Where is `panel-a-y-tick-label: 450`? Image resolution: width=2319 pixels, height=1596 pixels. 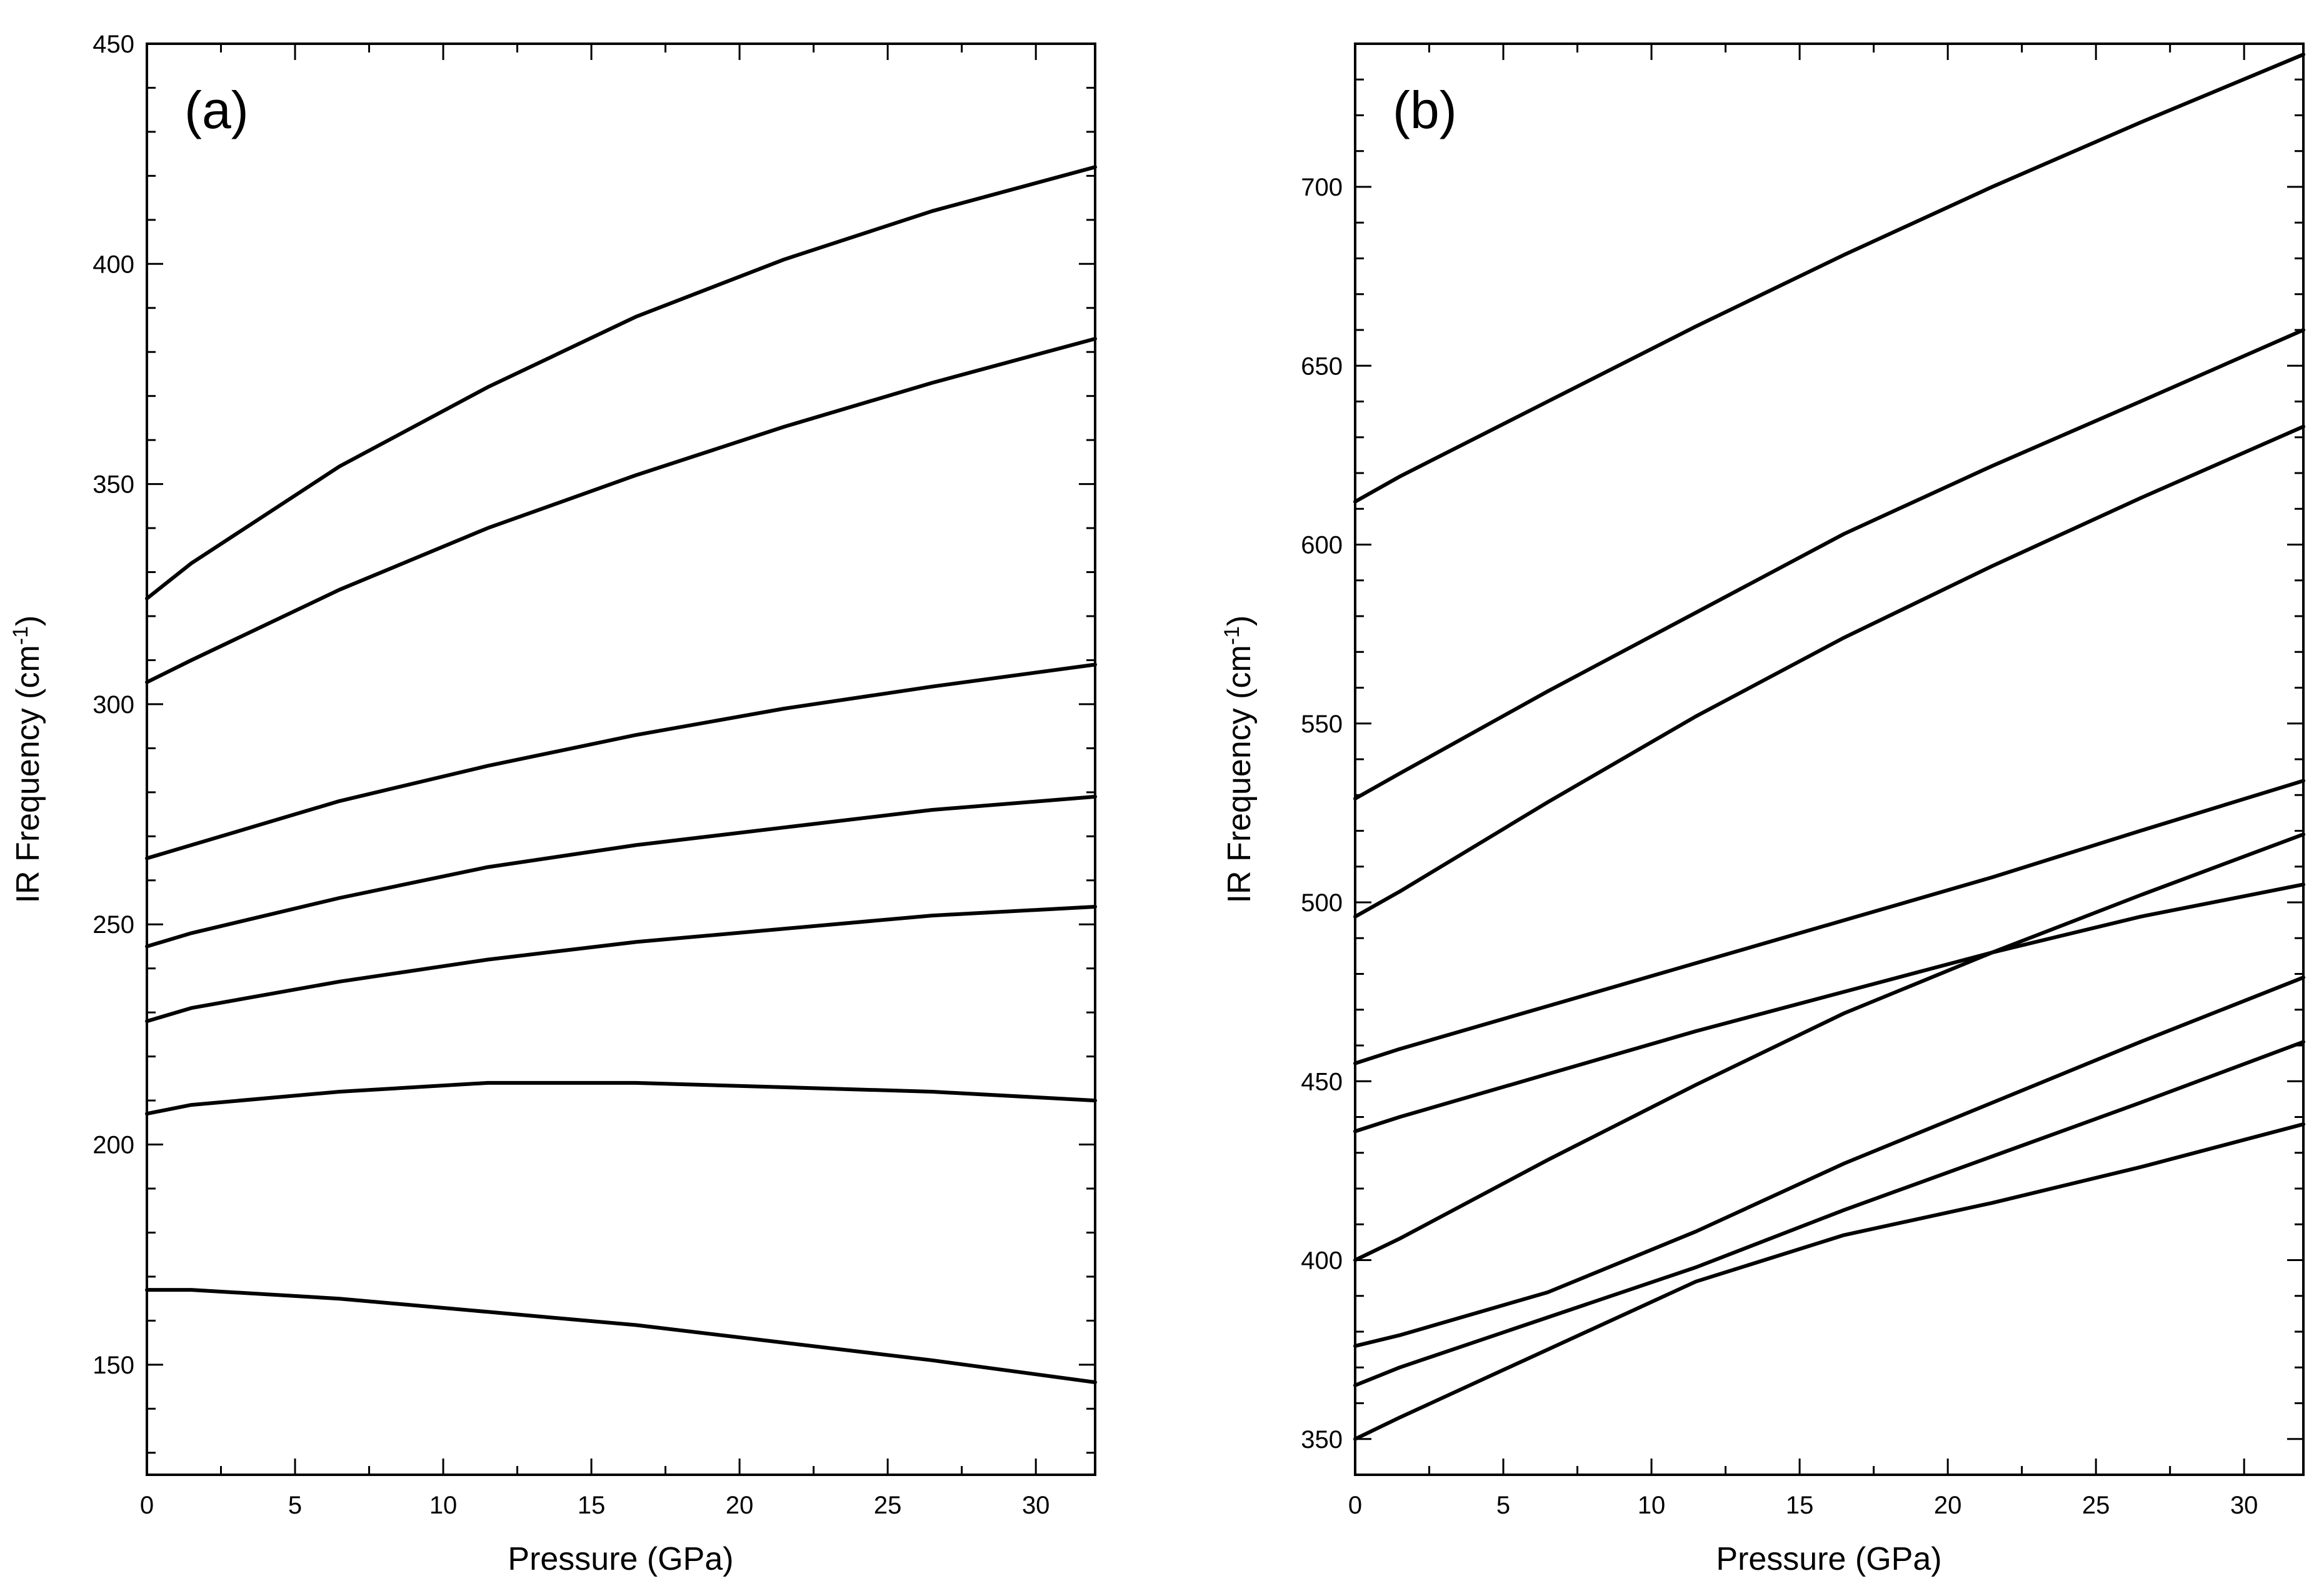
panel-a-y-tick-label: 450 is located at coordinates (113, 44).